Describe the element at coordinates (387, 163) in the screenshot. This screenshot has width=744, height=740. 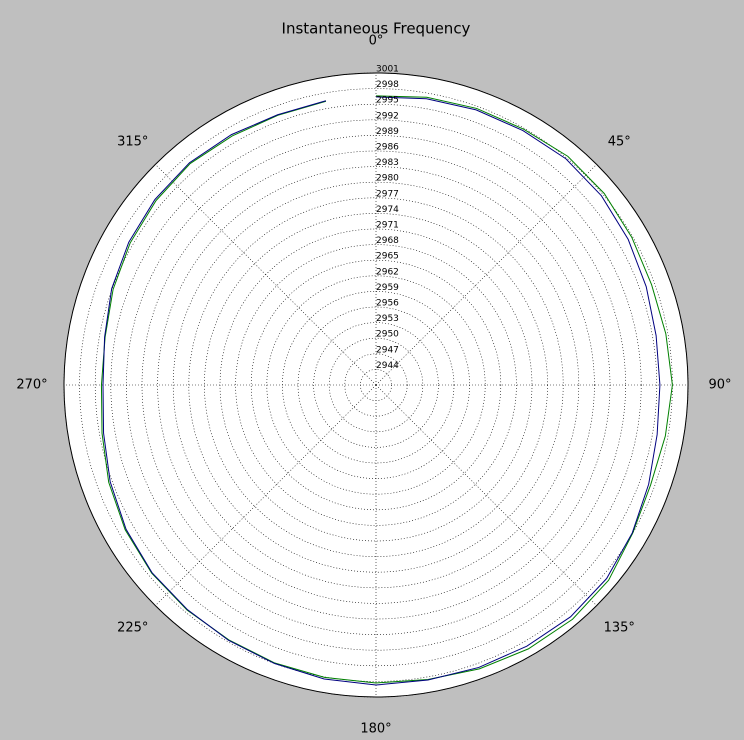
I see `r-tick-label: 2983` at that location.